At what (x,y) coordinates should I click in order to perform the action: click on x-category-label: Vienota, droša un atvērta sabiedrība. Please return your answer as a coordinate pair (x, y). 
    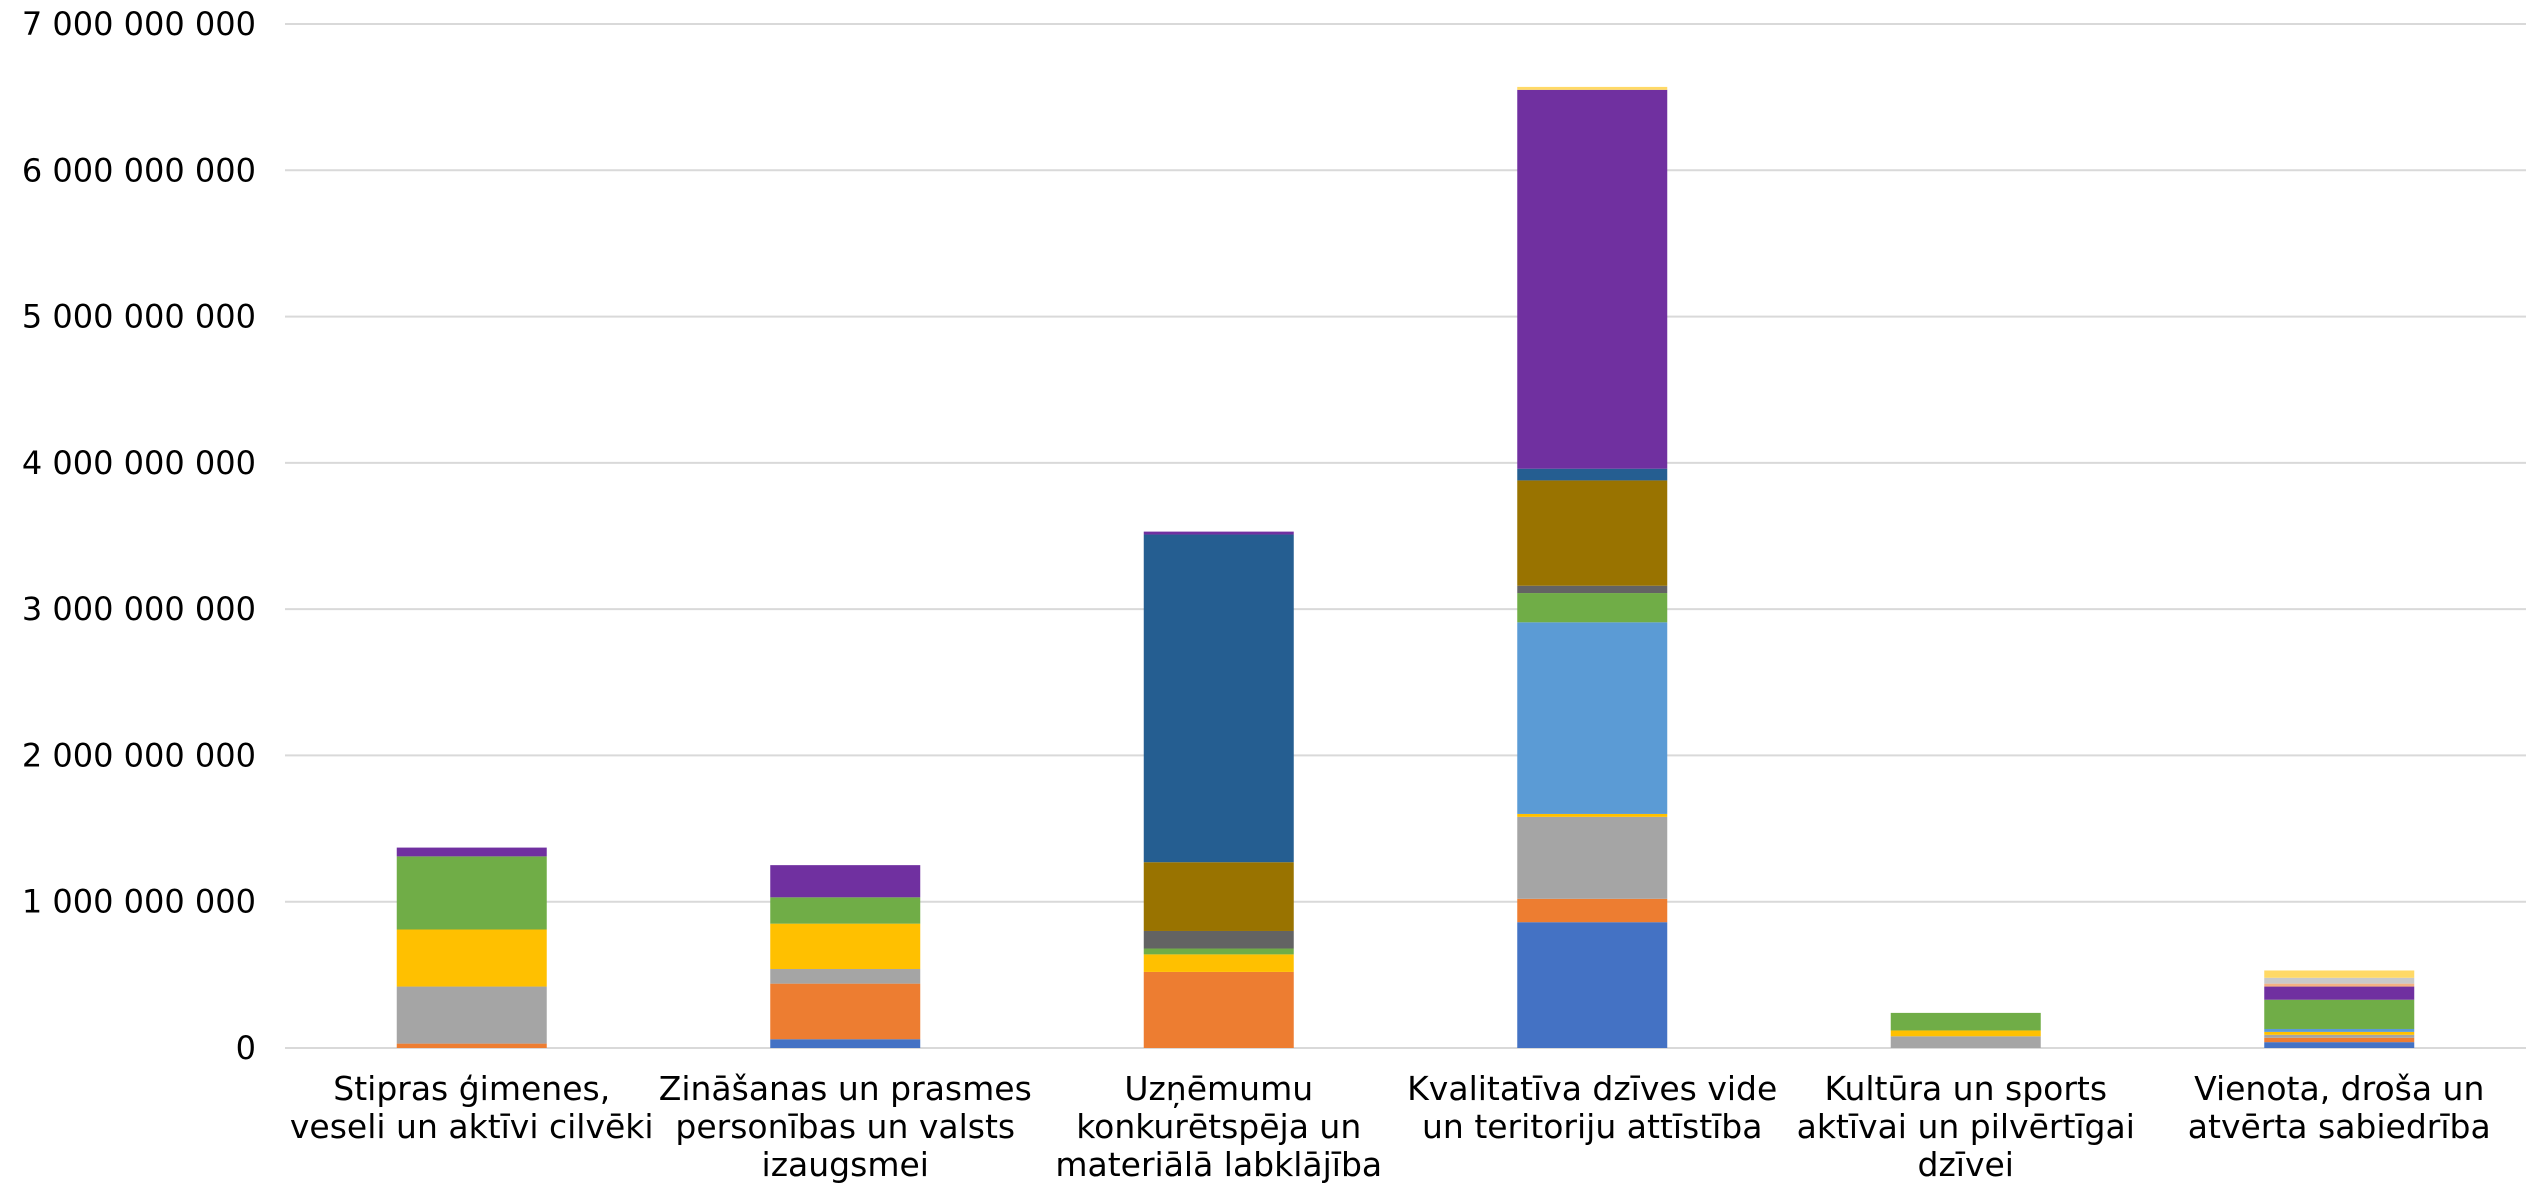
    Looking at the image, I should click on (2339, 1107).